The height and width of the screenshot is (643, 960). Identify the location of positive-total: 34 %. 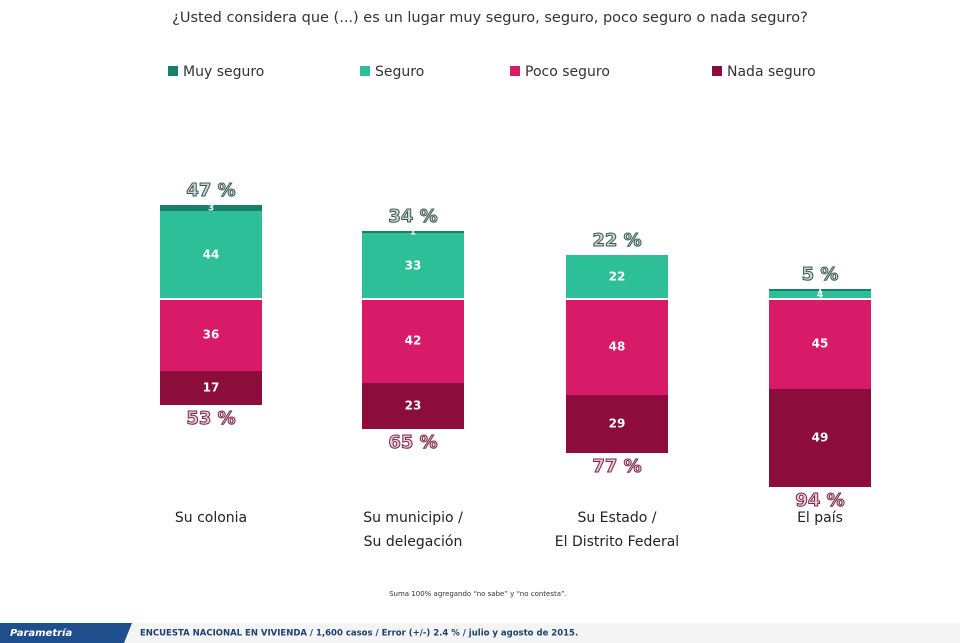
(412, 216).